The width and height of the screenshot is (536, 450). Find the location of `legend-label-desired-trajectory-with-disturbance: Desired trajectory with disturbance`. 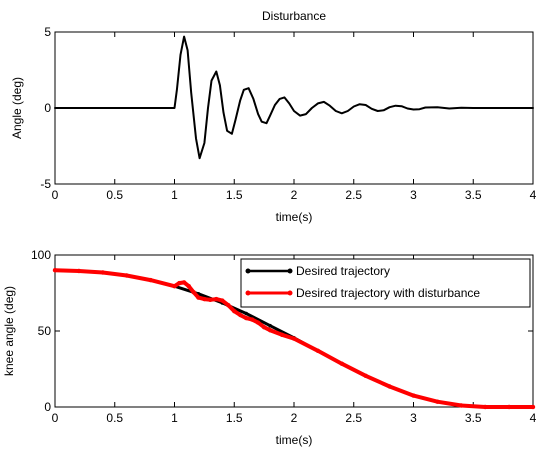

legend-label-desired-trajectory-with-disturbance: Desired trajectory with disturbance is located at coordinates (388, 293).